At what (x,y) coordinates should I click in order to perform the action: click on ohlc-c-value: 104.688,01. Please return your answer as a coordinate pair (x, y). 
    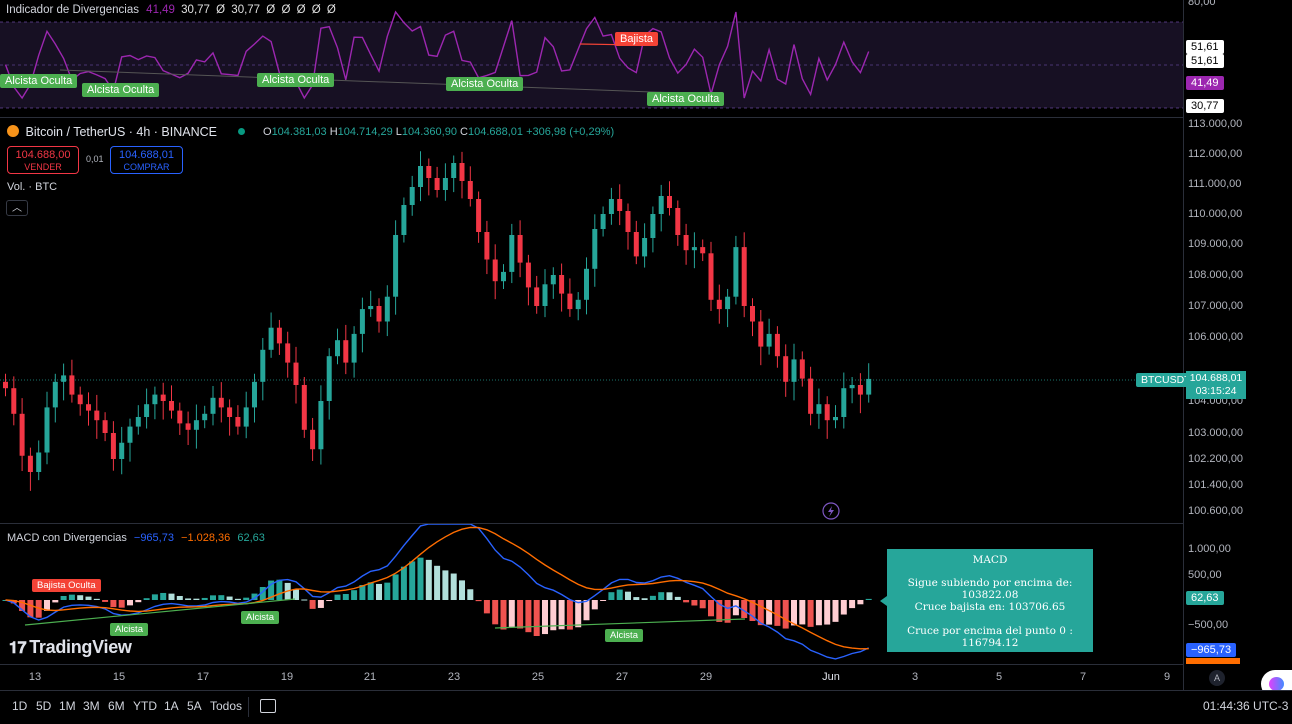
    Looking at the image, I should click on (495, 132).